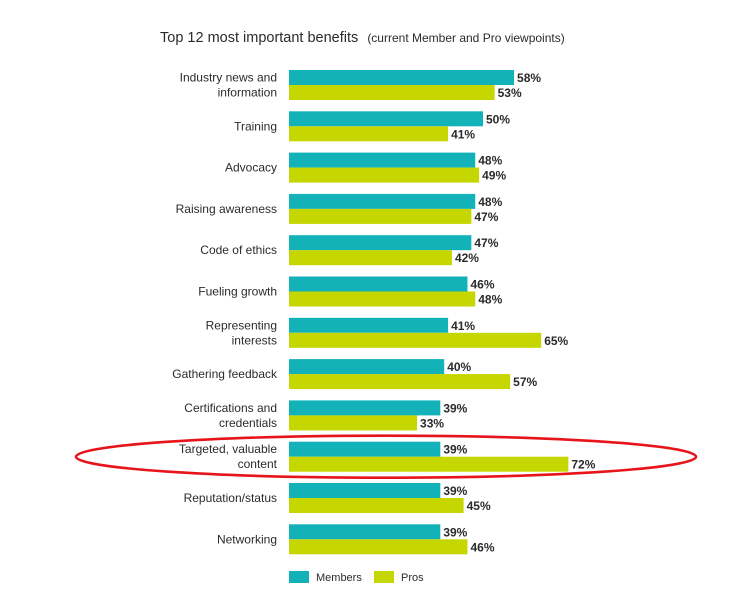 This screenshot has width=736, height=606. I want to click on data-label-pros: 72%, so click(583, 465).